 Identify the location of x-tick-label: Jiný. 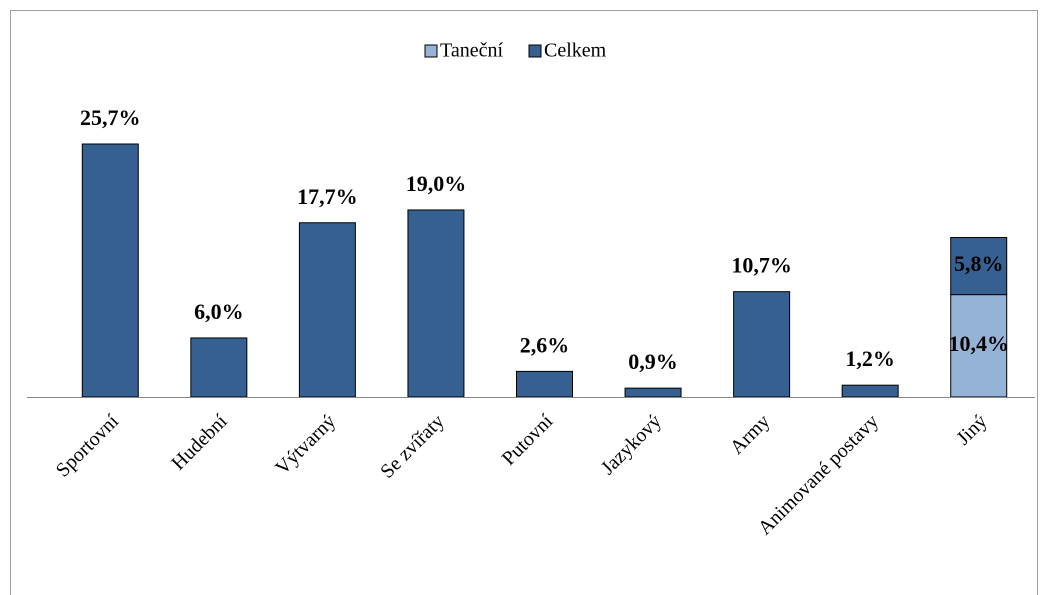
(971, 429).